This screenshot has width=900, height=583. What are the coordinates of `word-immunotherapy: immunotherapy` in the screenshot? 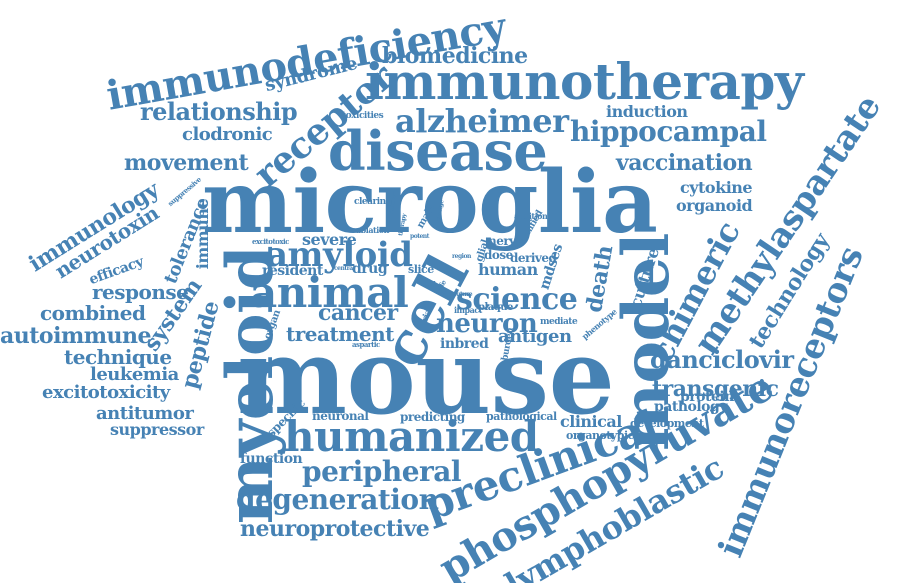 It's located at (584, 81).